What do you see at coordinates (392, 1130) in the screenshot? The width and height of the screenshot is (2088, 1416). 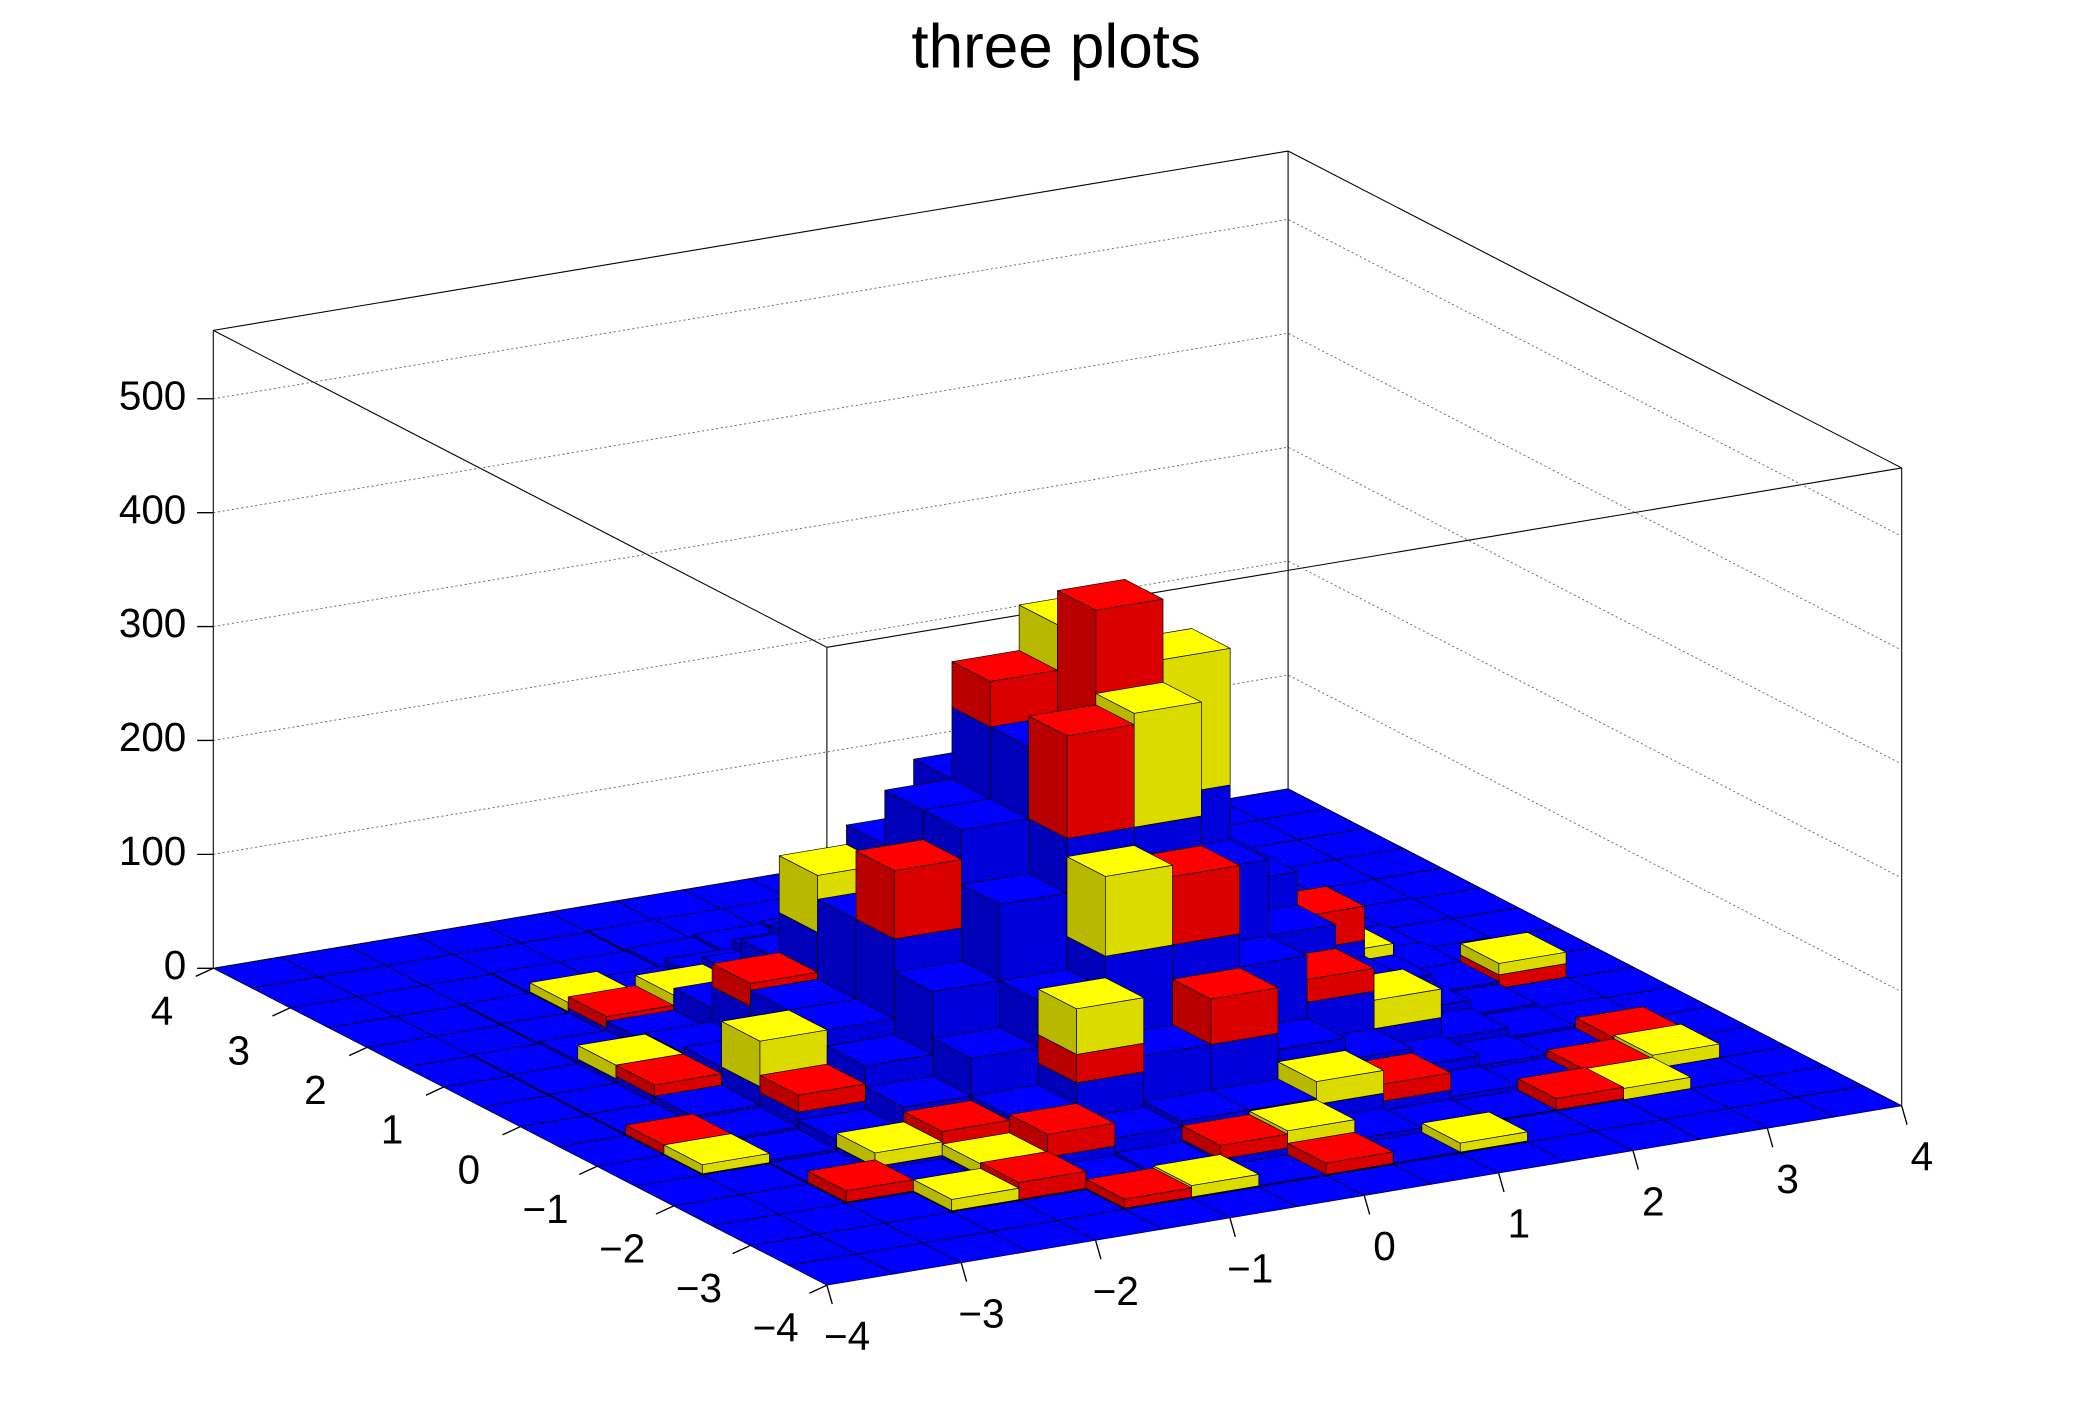 I see `y-tick-label: 1` at bounding box center [392, 1130].